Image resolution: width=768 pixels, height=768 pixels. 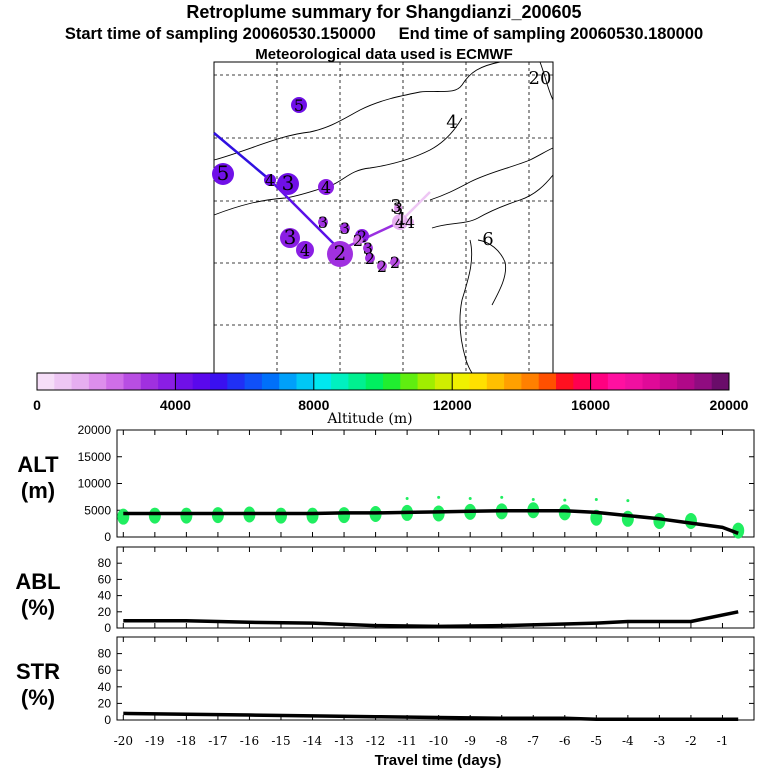 What do you see at coordinates (313, 741) in the screenshot?
I see `x-tick-label: -14` at bounding box center [313, 741].